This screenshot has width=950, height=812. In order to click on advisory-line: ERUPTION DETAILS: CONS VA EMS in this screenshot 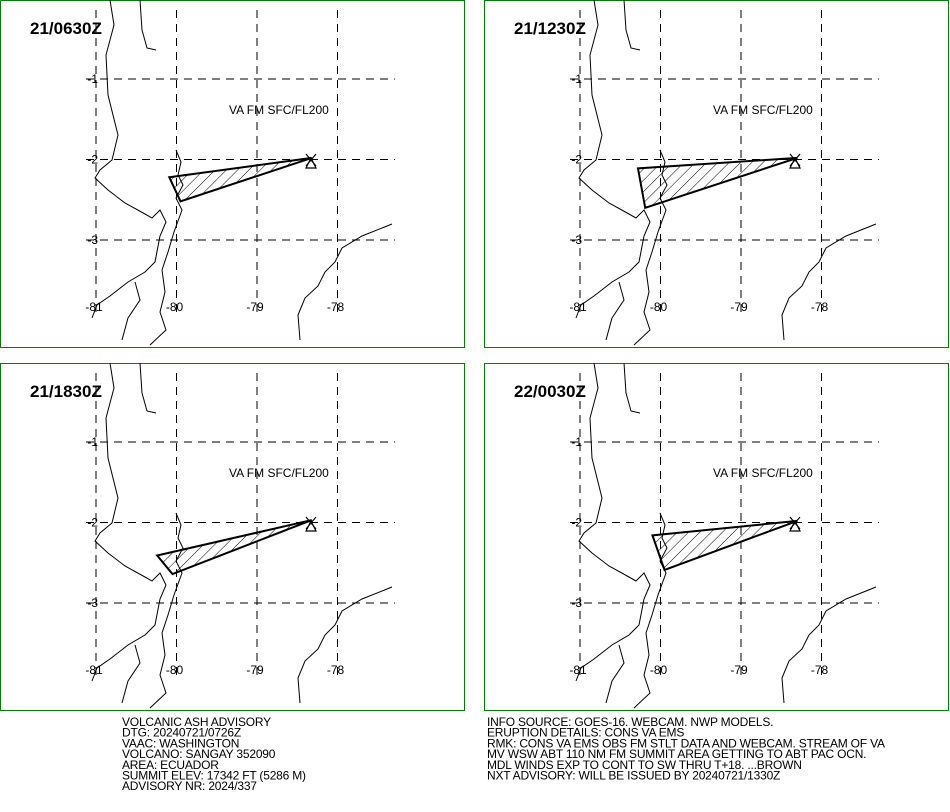, I will do `click(585, 733)`.